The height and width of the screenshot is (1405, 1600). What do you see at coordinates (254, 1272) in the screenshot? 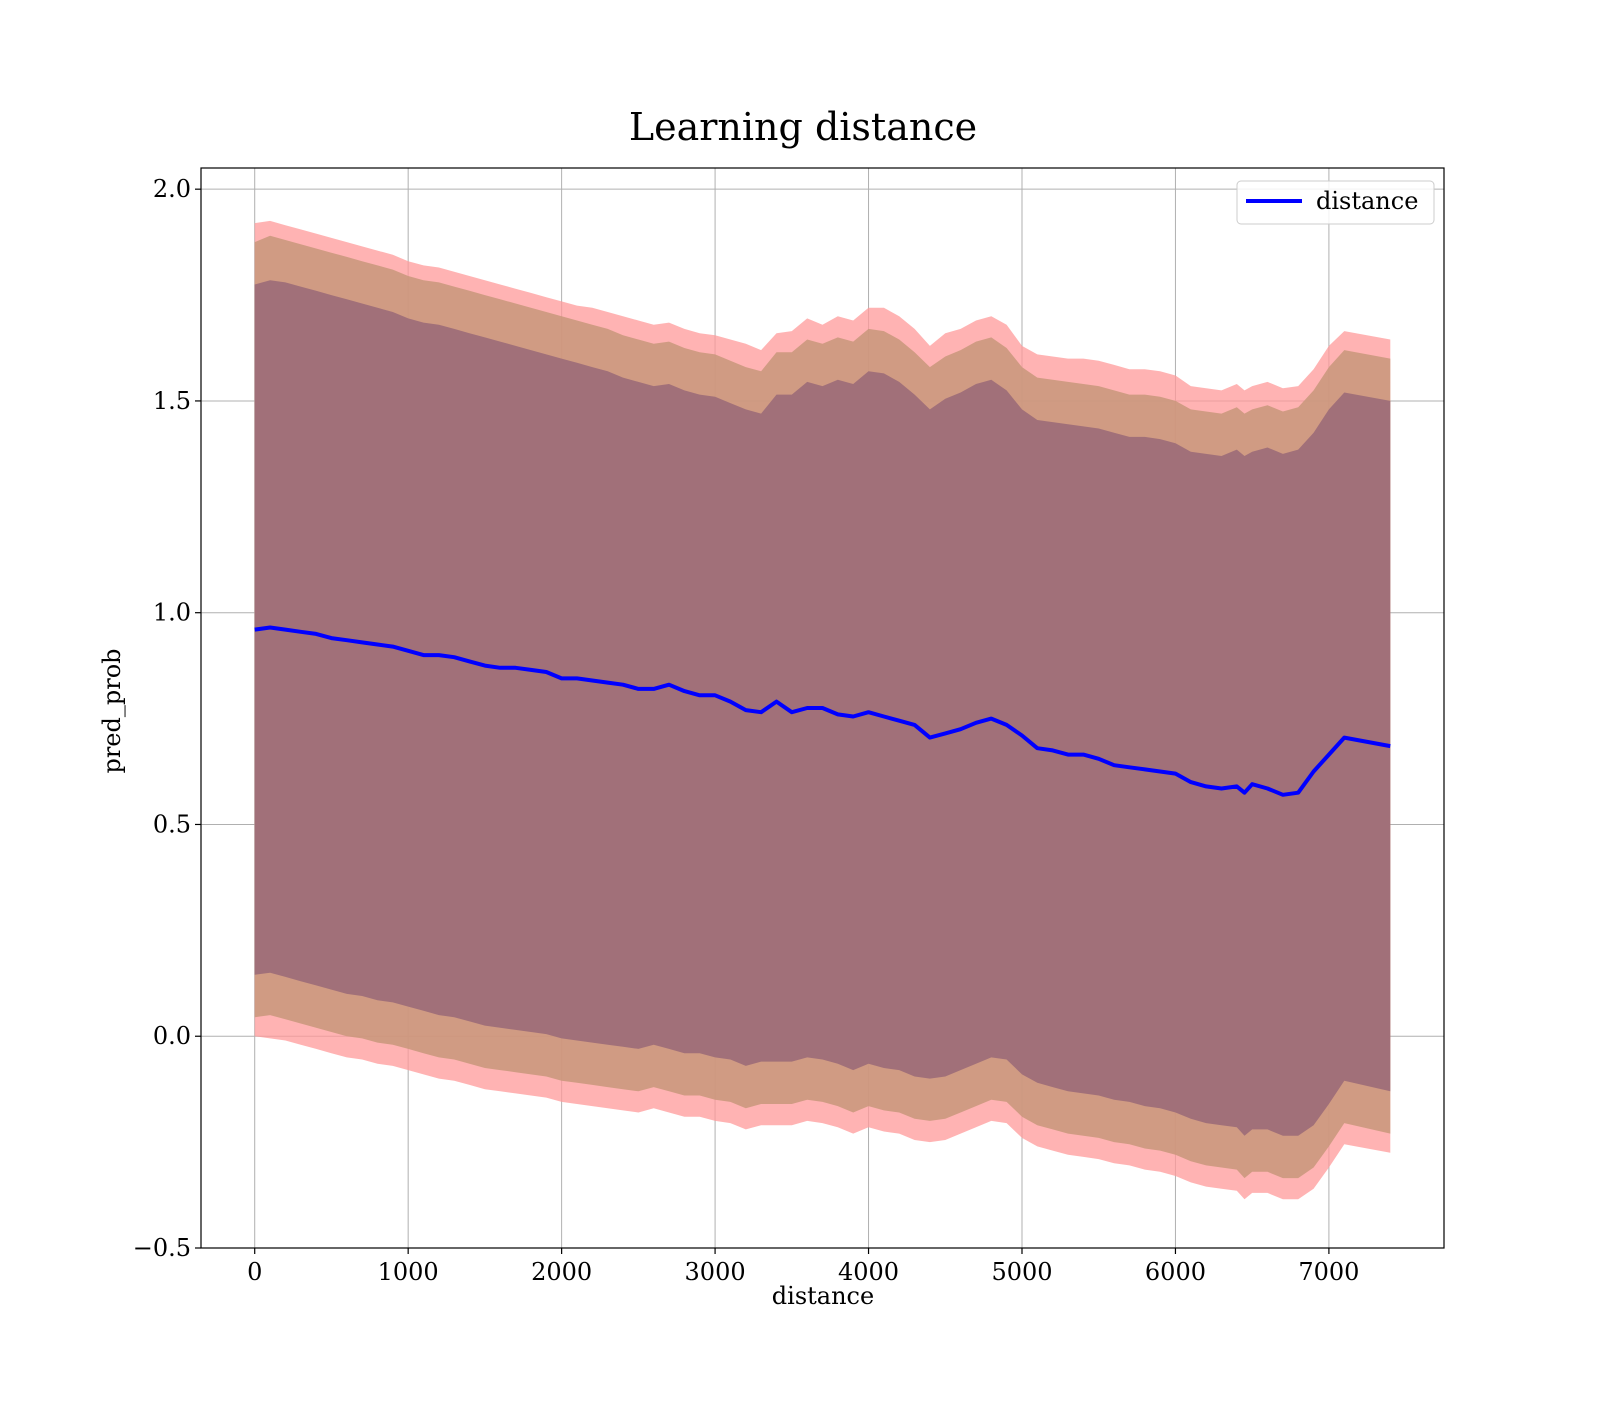
I see `x-tick-label: 0` at bounding box center [254, 1272].